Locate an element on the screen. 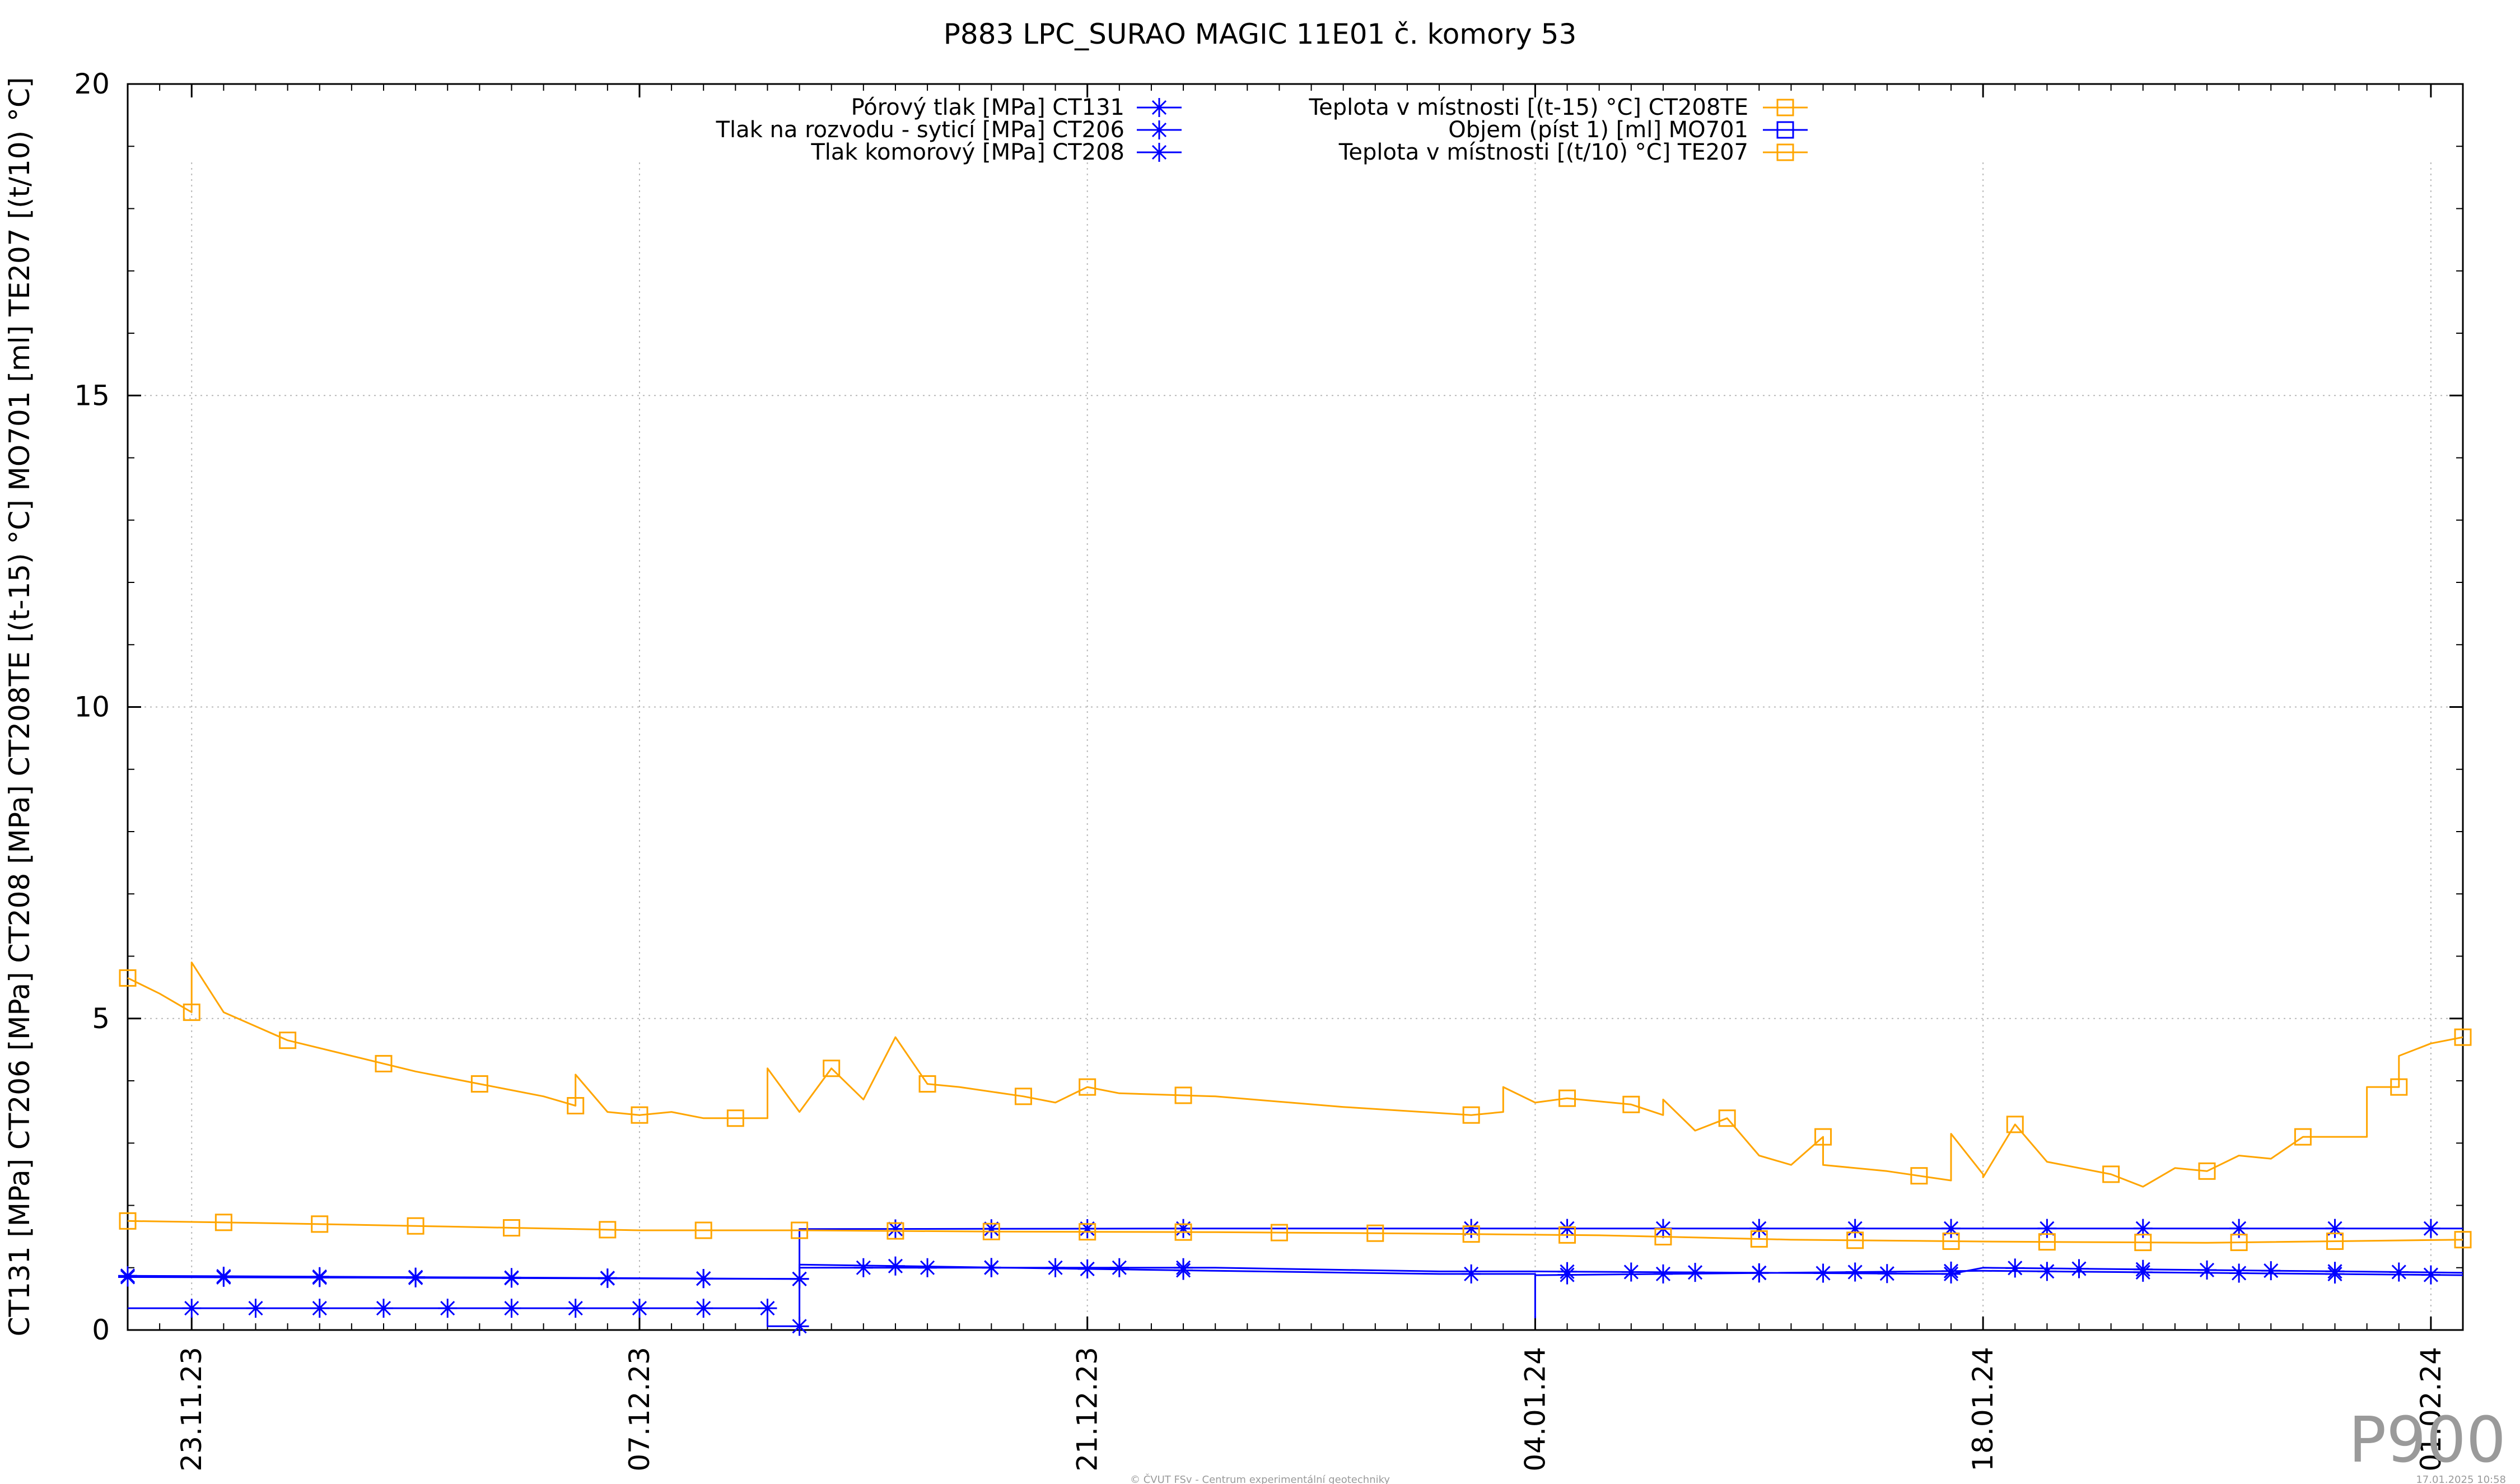 The width and height of the screenshot is (2520, 1484). y-tick-label: 5 is located at coordinates (101, 1019).